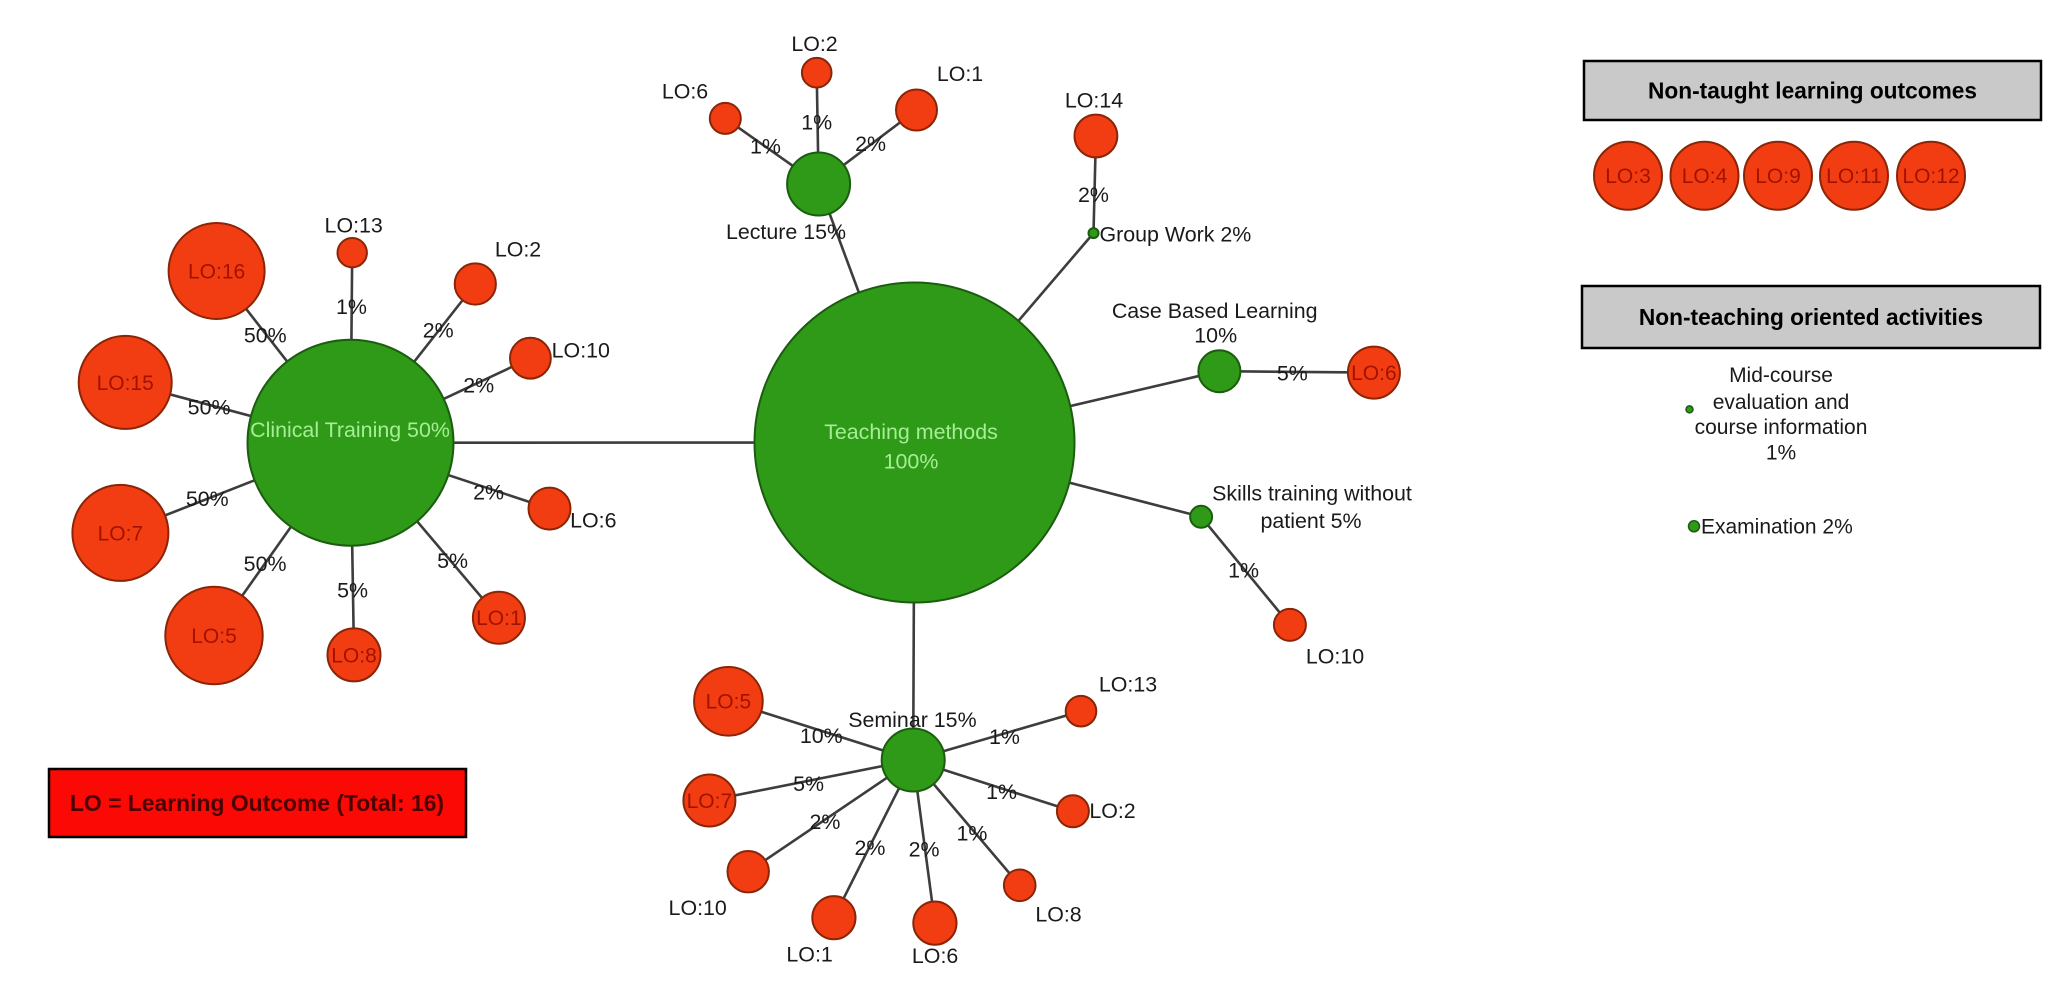 The image size is (2059, 1001). What do you see at coordinates (216, 271) in the screenshot?
I see `svg-text: LO:16` at bounding box center [216, 271].